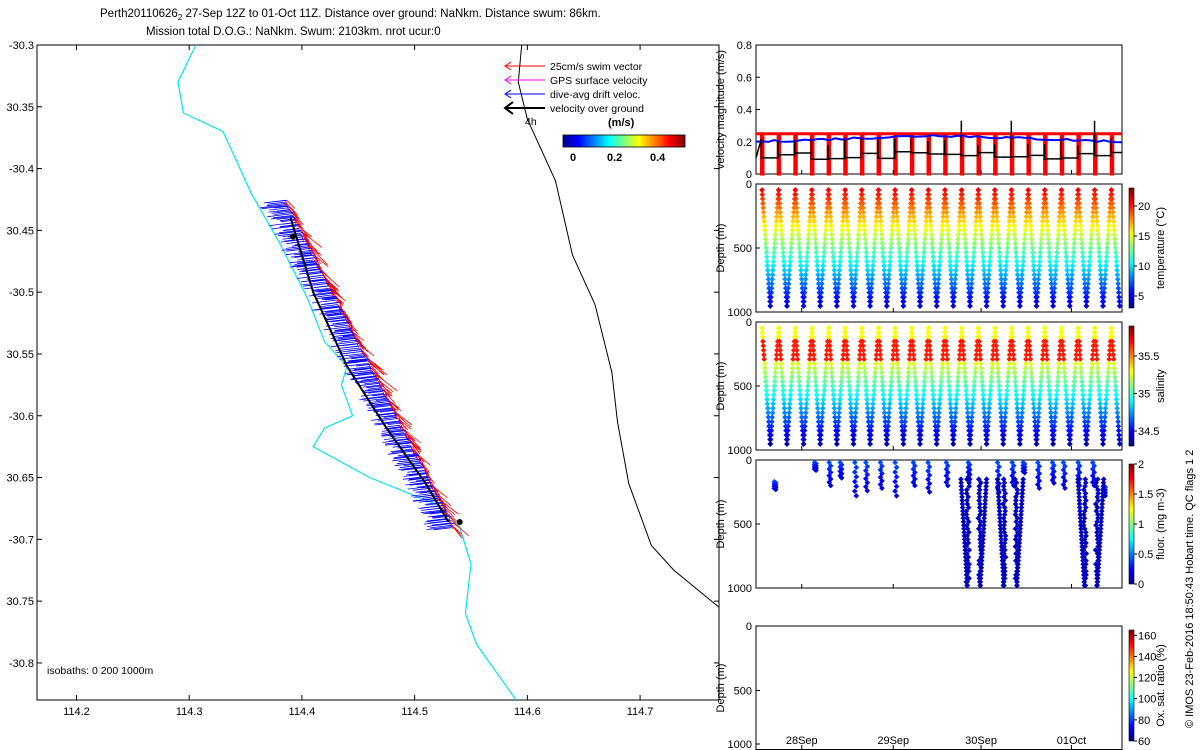  Describe the element at coordinates (624, 141) in the screenshot. I see `speed-colorbar` at that location.